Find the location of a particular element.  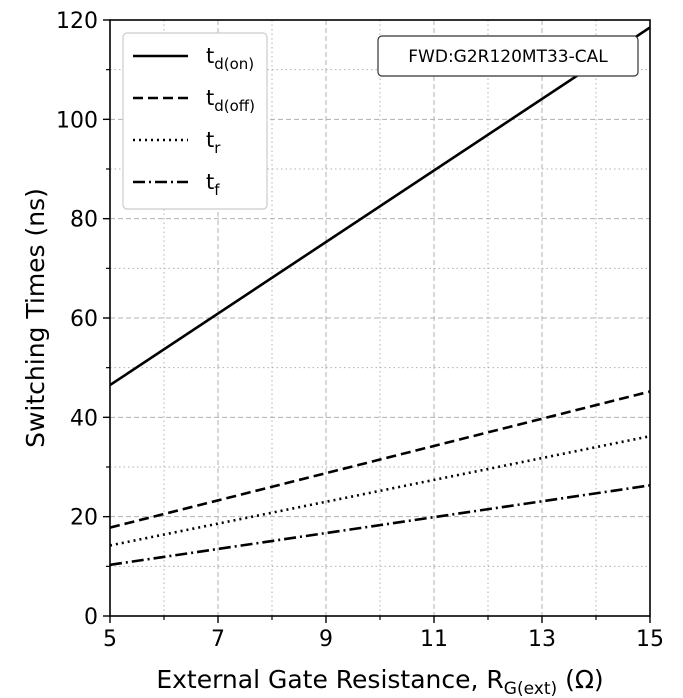

x-axis-label-sub: G(ext) is located at coordinates (530, 688).